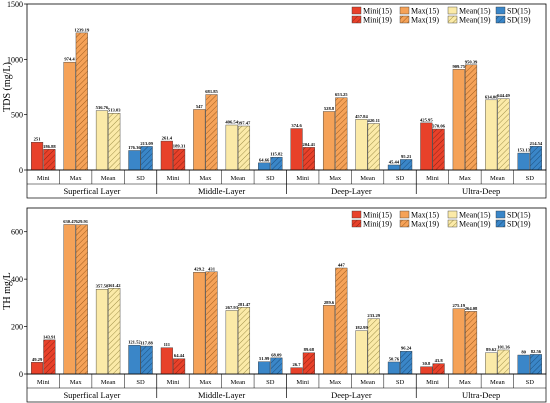 This screenshot has width=550, height=403. What do you see at coordinates (17, 279) in the screenshot?
I see `y-tick-label: 400` at bounding box center [17, 279].